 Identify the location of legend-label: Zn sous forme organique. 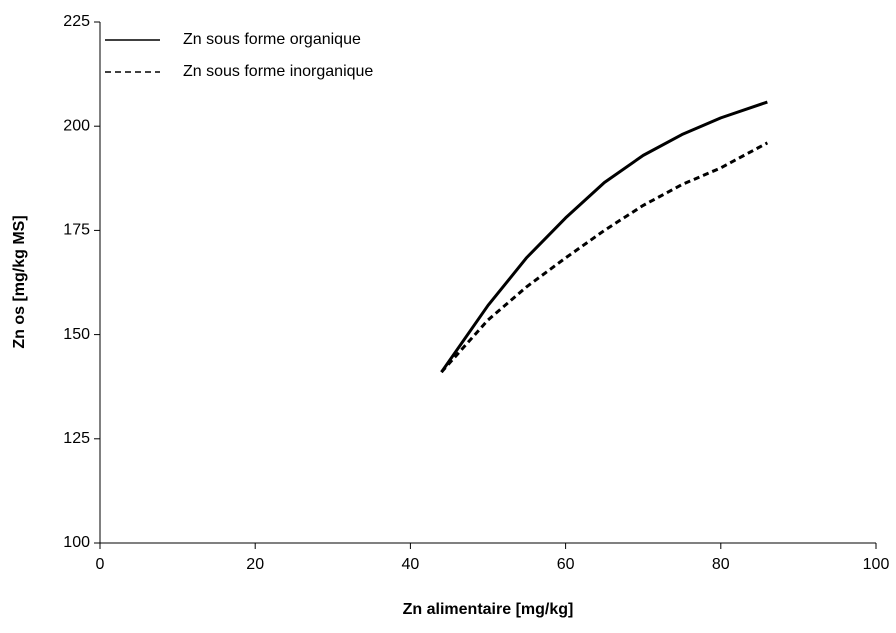
(272, 39).